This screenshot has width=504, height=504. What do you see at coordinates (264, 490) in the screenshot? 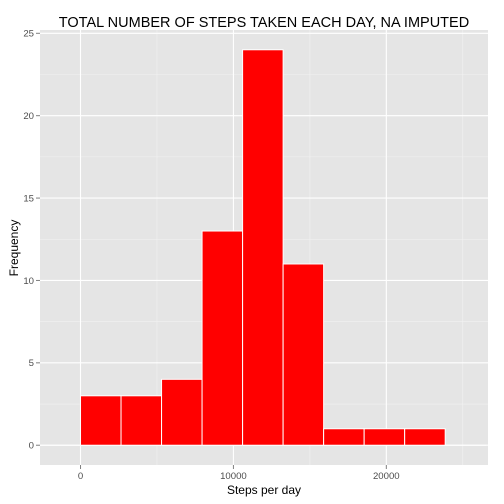
I see `x-axis-title: Steps per day` at bounding box center [264, 490].